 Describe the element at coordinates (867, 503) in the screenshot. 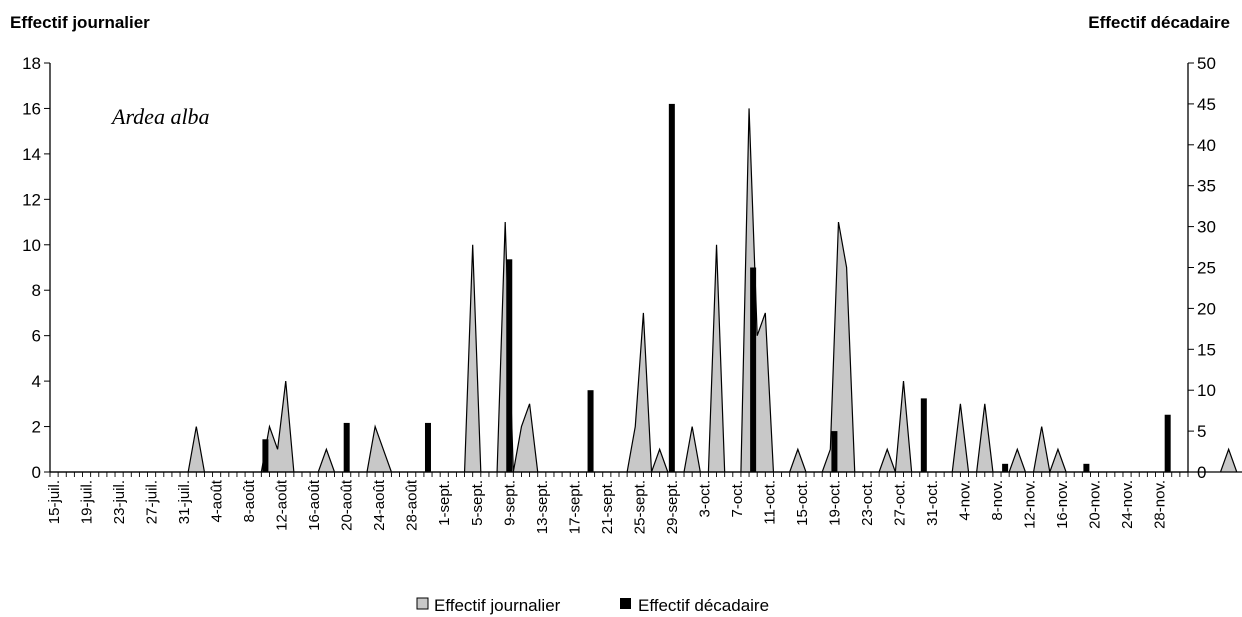

I see `x-tick-label: 23-oct.` at that location.